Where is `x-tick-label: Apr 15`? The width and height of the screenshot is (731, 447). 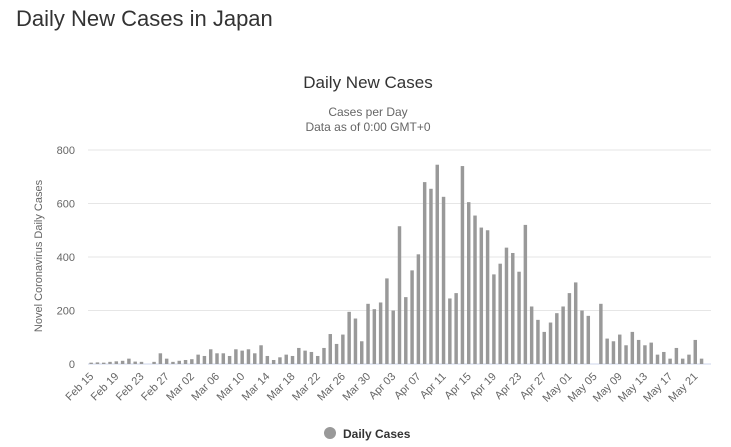
x-tick-label: Apr 15 is located at coordinates (457, 386).